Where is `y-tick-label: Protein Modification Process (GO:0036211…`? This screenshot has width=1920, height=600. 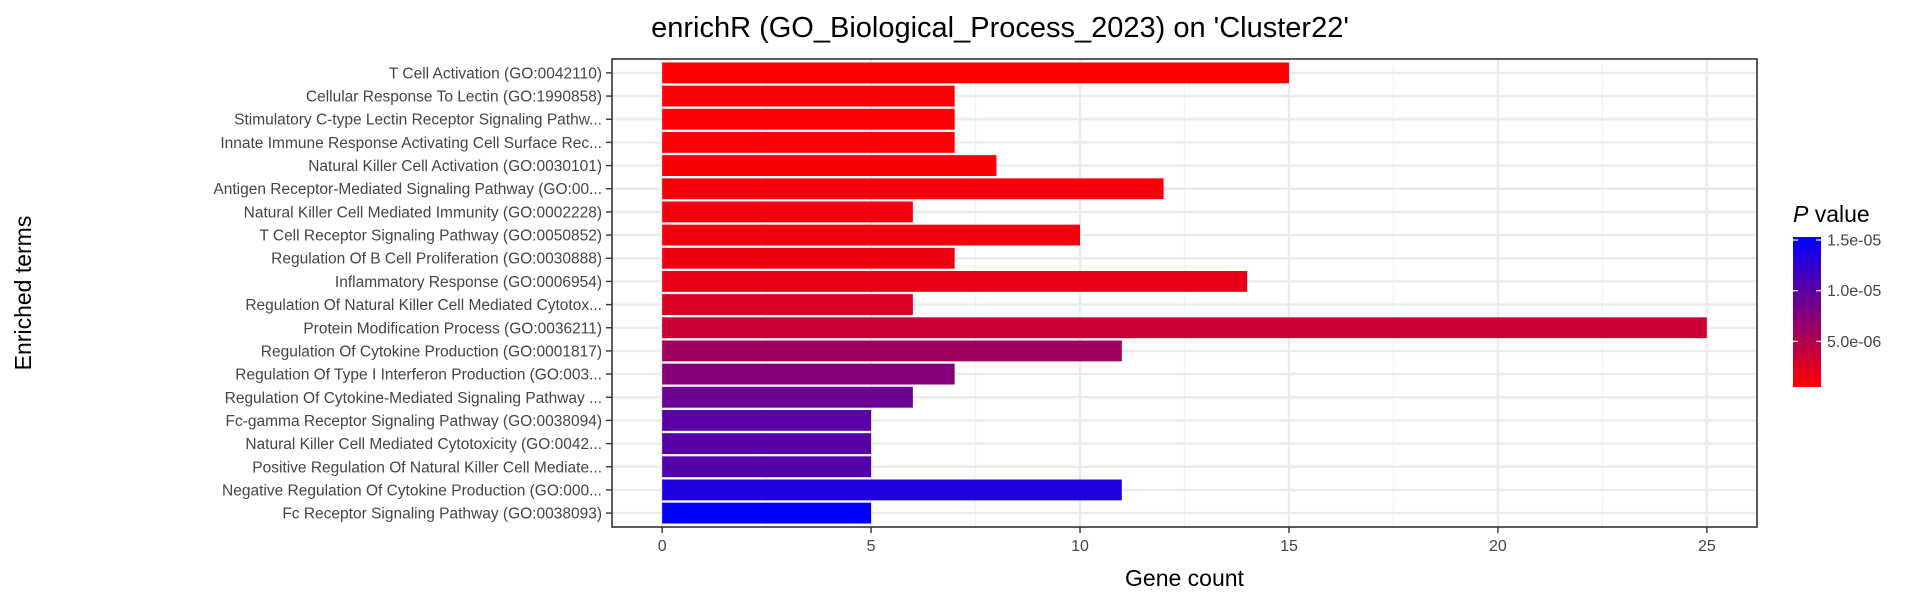 y-tick-label: Protein Modification Process (GO:0036211… is located at coordinates (452, 328).